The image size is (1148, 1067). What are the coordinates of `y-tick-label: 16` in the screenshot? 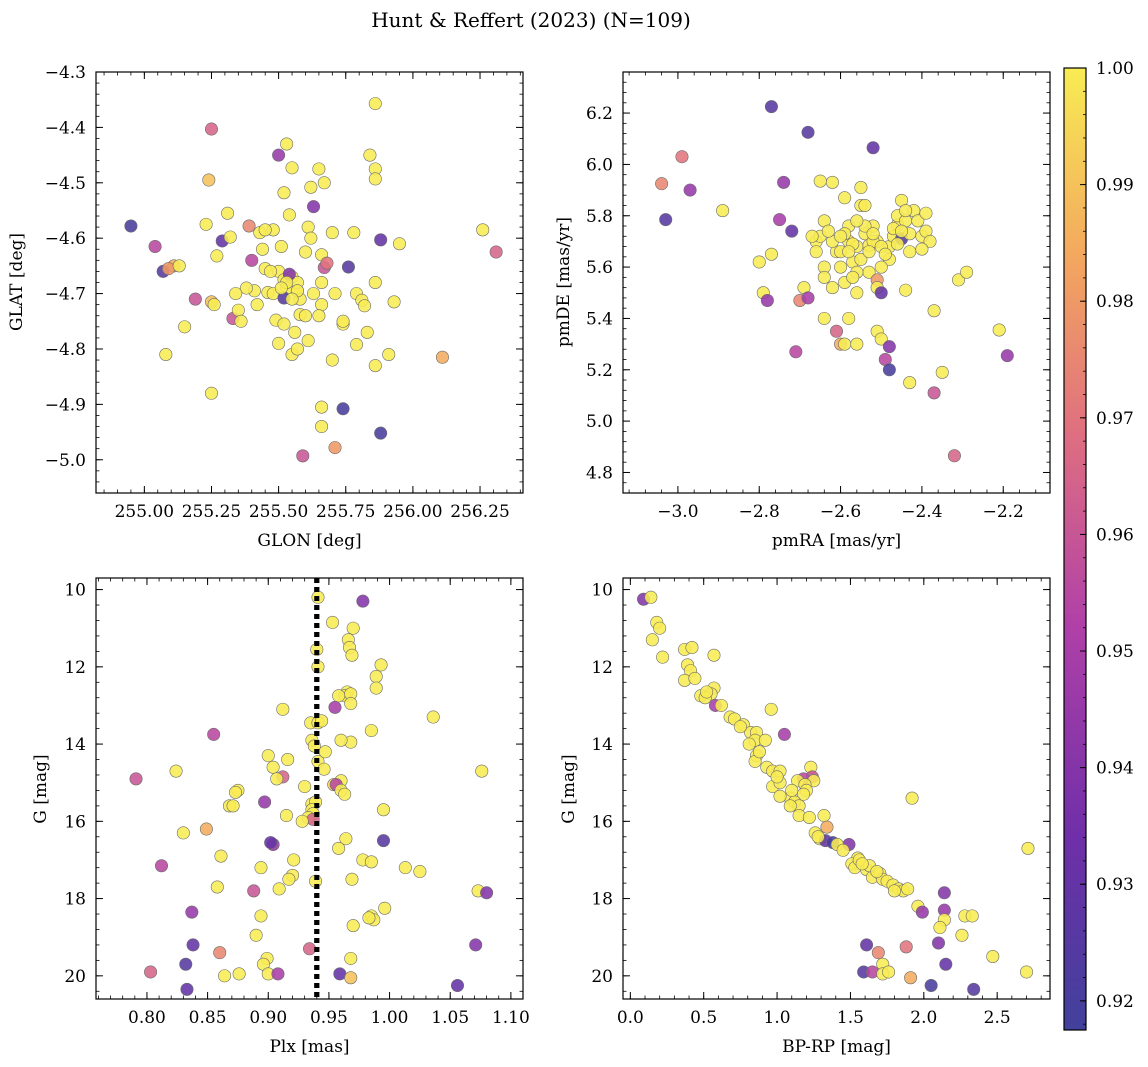 It's located at (602, 822).